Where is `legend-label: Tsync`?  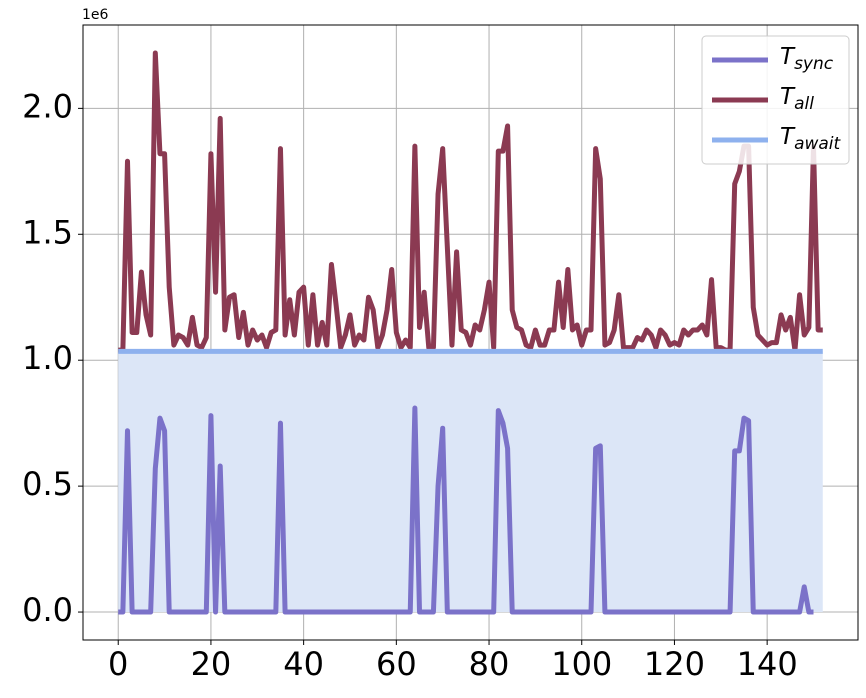
legend-label: Tsync is located at coordinates (807, 59).